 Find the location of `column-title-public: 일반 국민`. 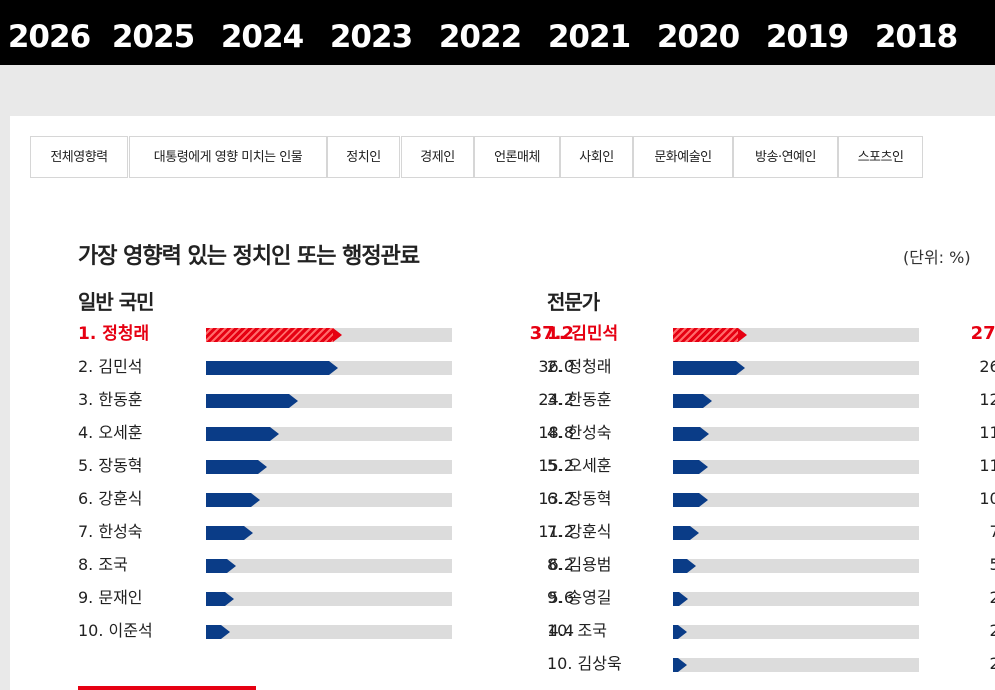

column-title-public: 일반 국민 is located at coordinates (116, 302).